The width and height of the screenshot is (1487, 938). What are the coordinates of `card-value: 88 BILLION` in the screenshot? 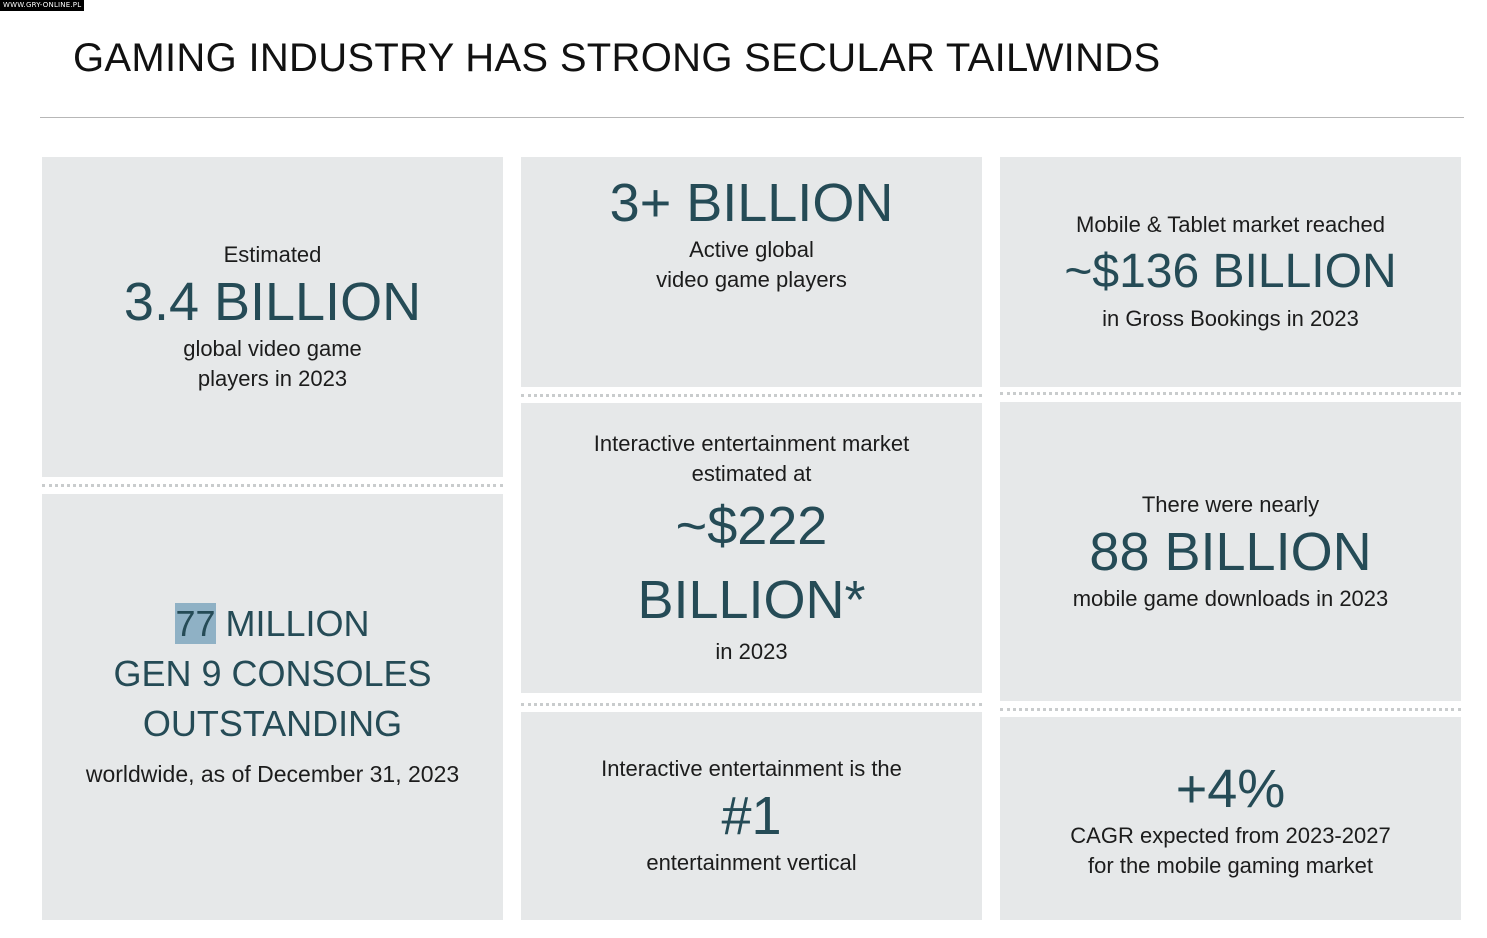 It's located at (1230, 551).